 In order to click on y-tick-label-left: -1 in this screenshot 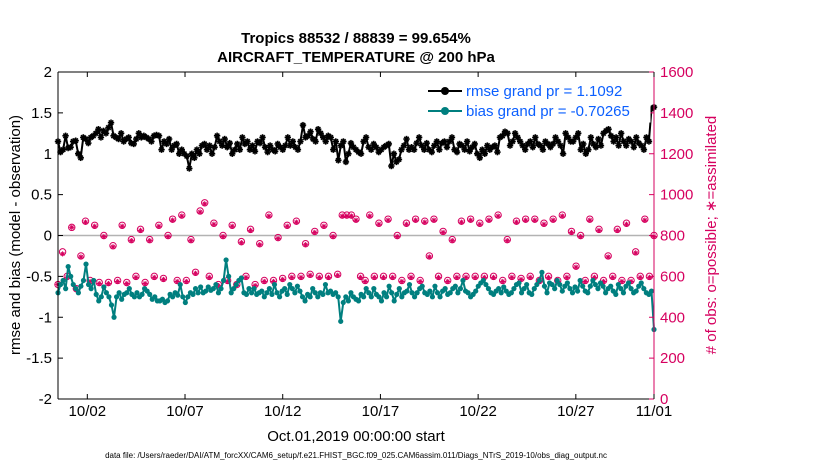, I will do `click(45, 317)`.